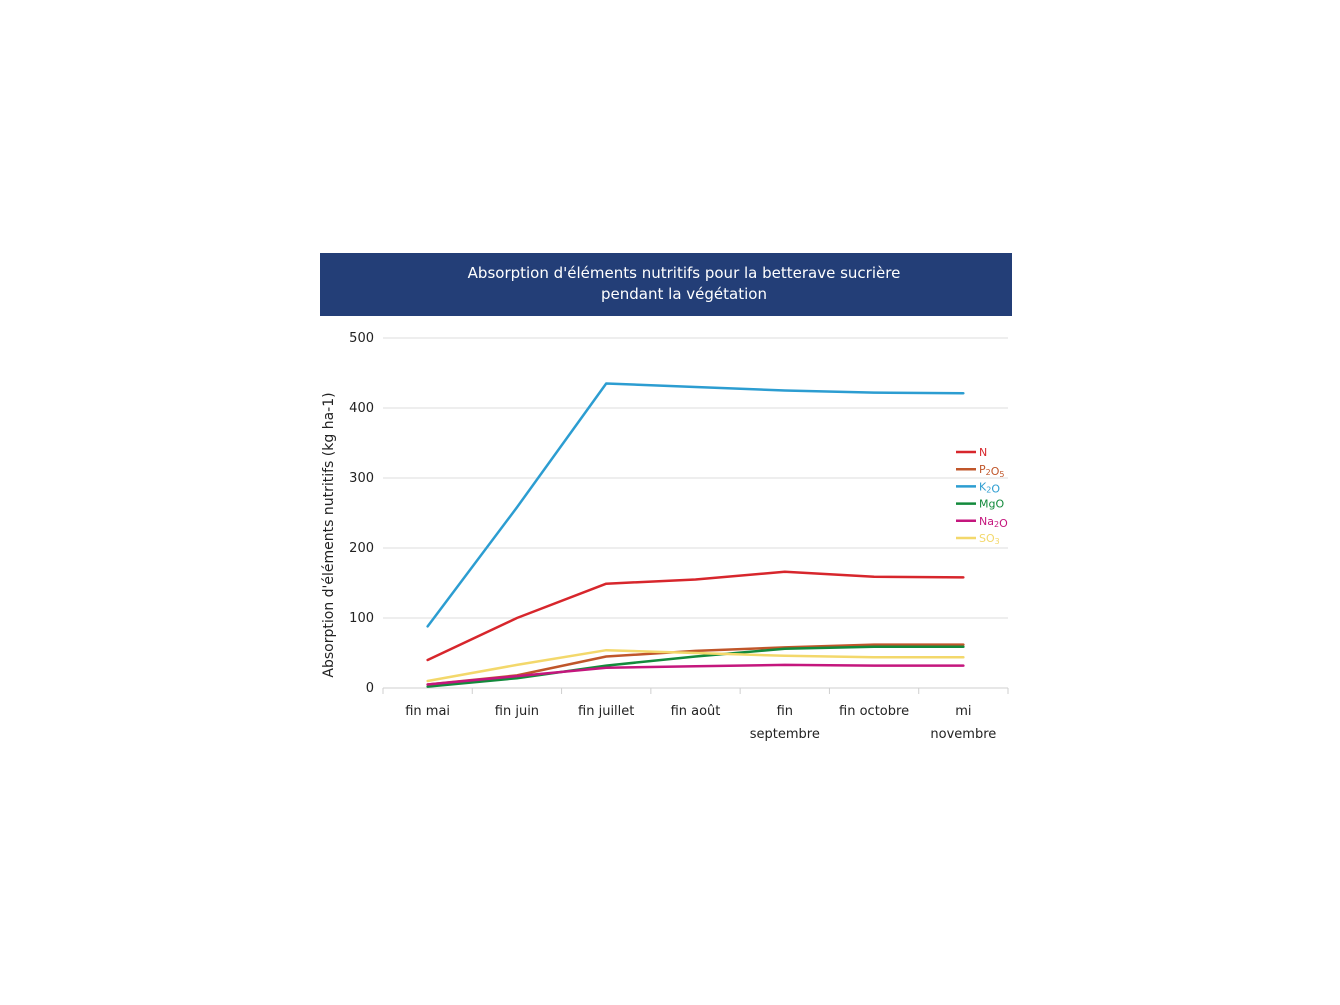  I want to click on series-lines, so click(695, 535).